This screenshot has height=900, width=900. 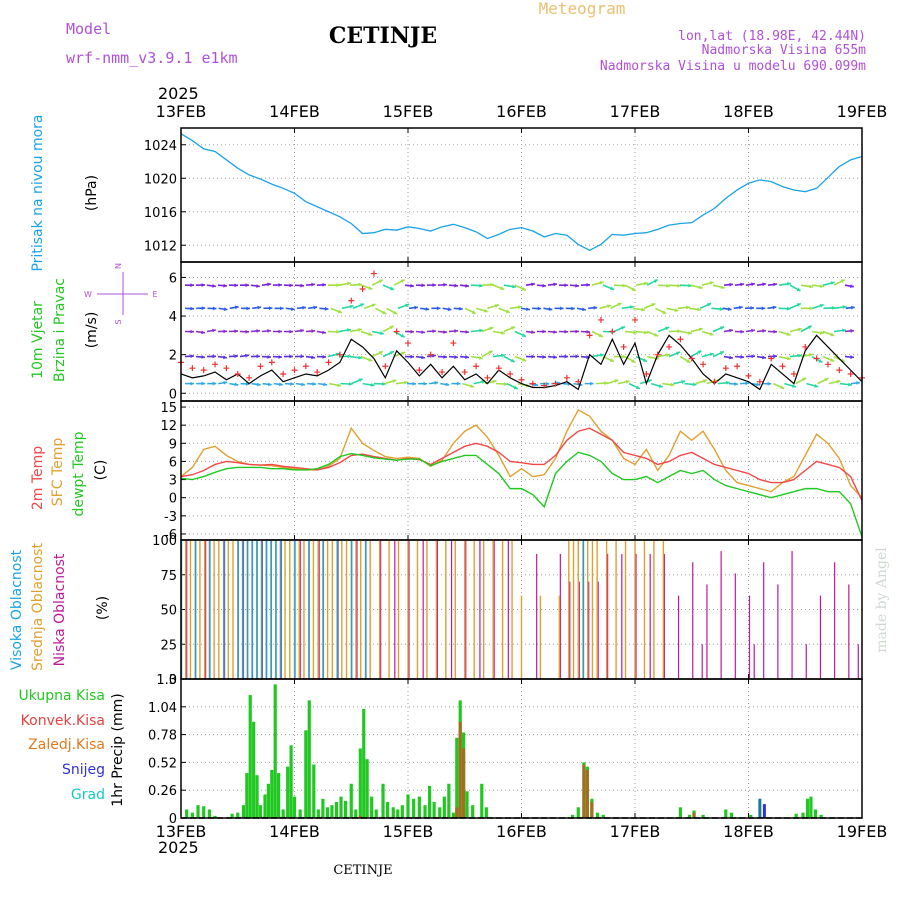 What do you see at coordinates (521, 454) in the screenshot?
I see `sfc-temp-line` at bounding box center [521, 454].